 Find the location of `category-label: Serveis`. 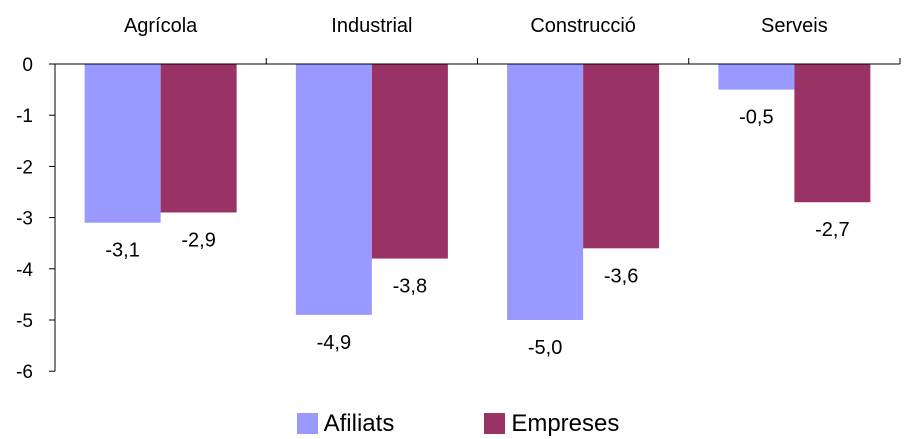

category-label: Serveis is located at coordinates (794, 26).